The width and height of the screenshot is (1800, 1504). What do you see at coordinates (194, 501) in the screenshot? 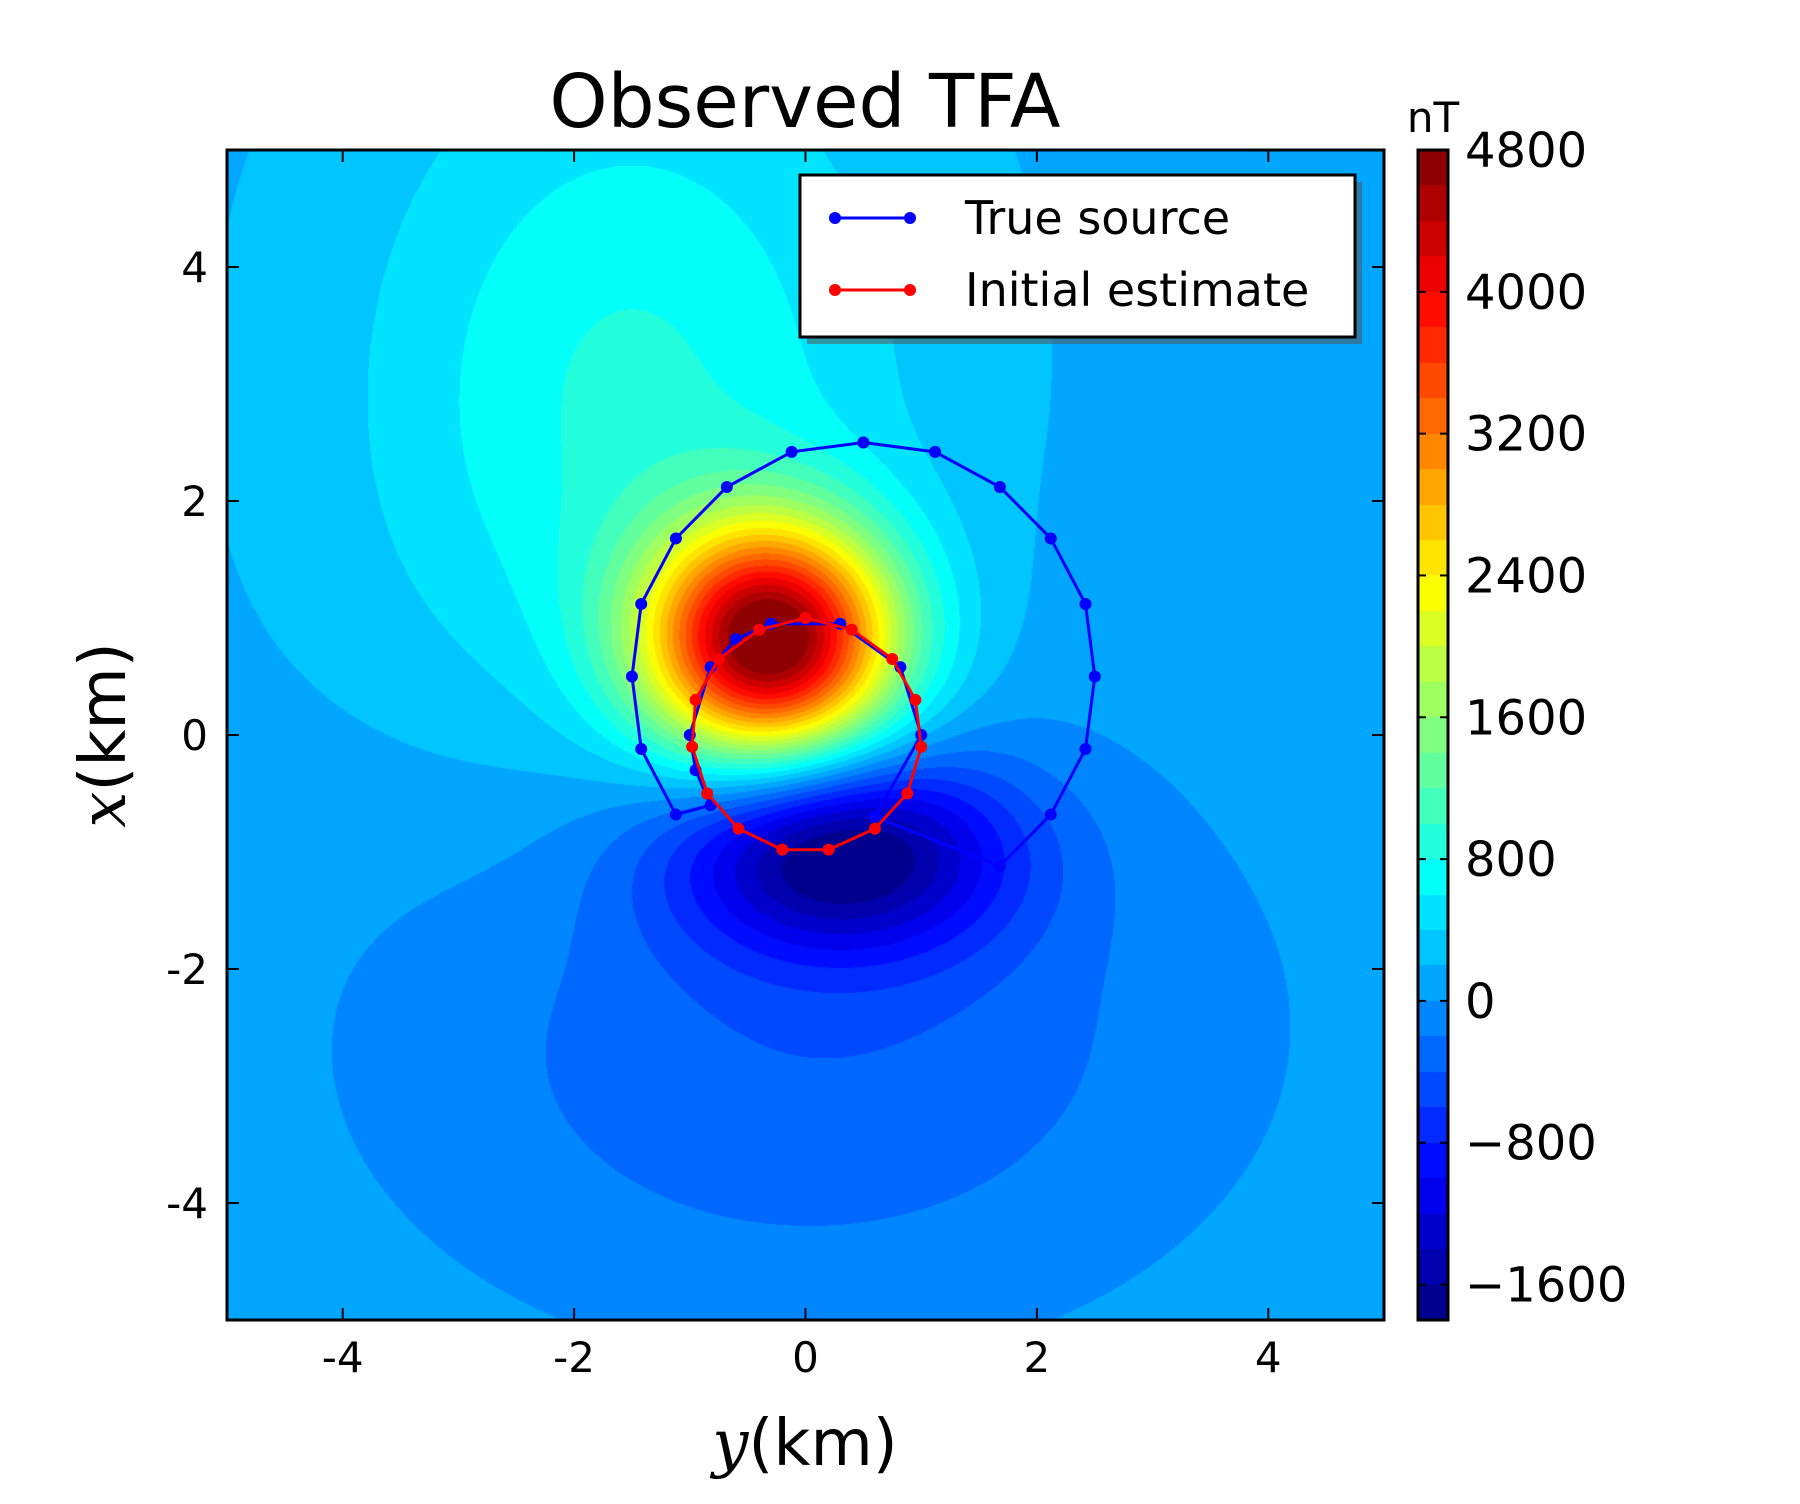
I see `y-tick-label: 2` at bounding box center [194, 501].